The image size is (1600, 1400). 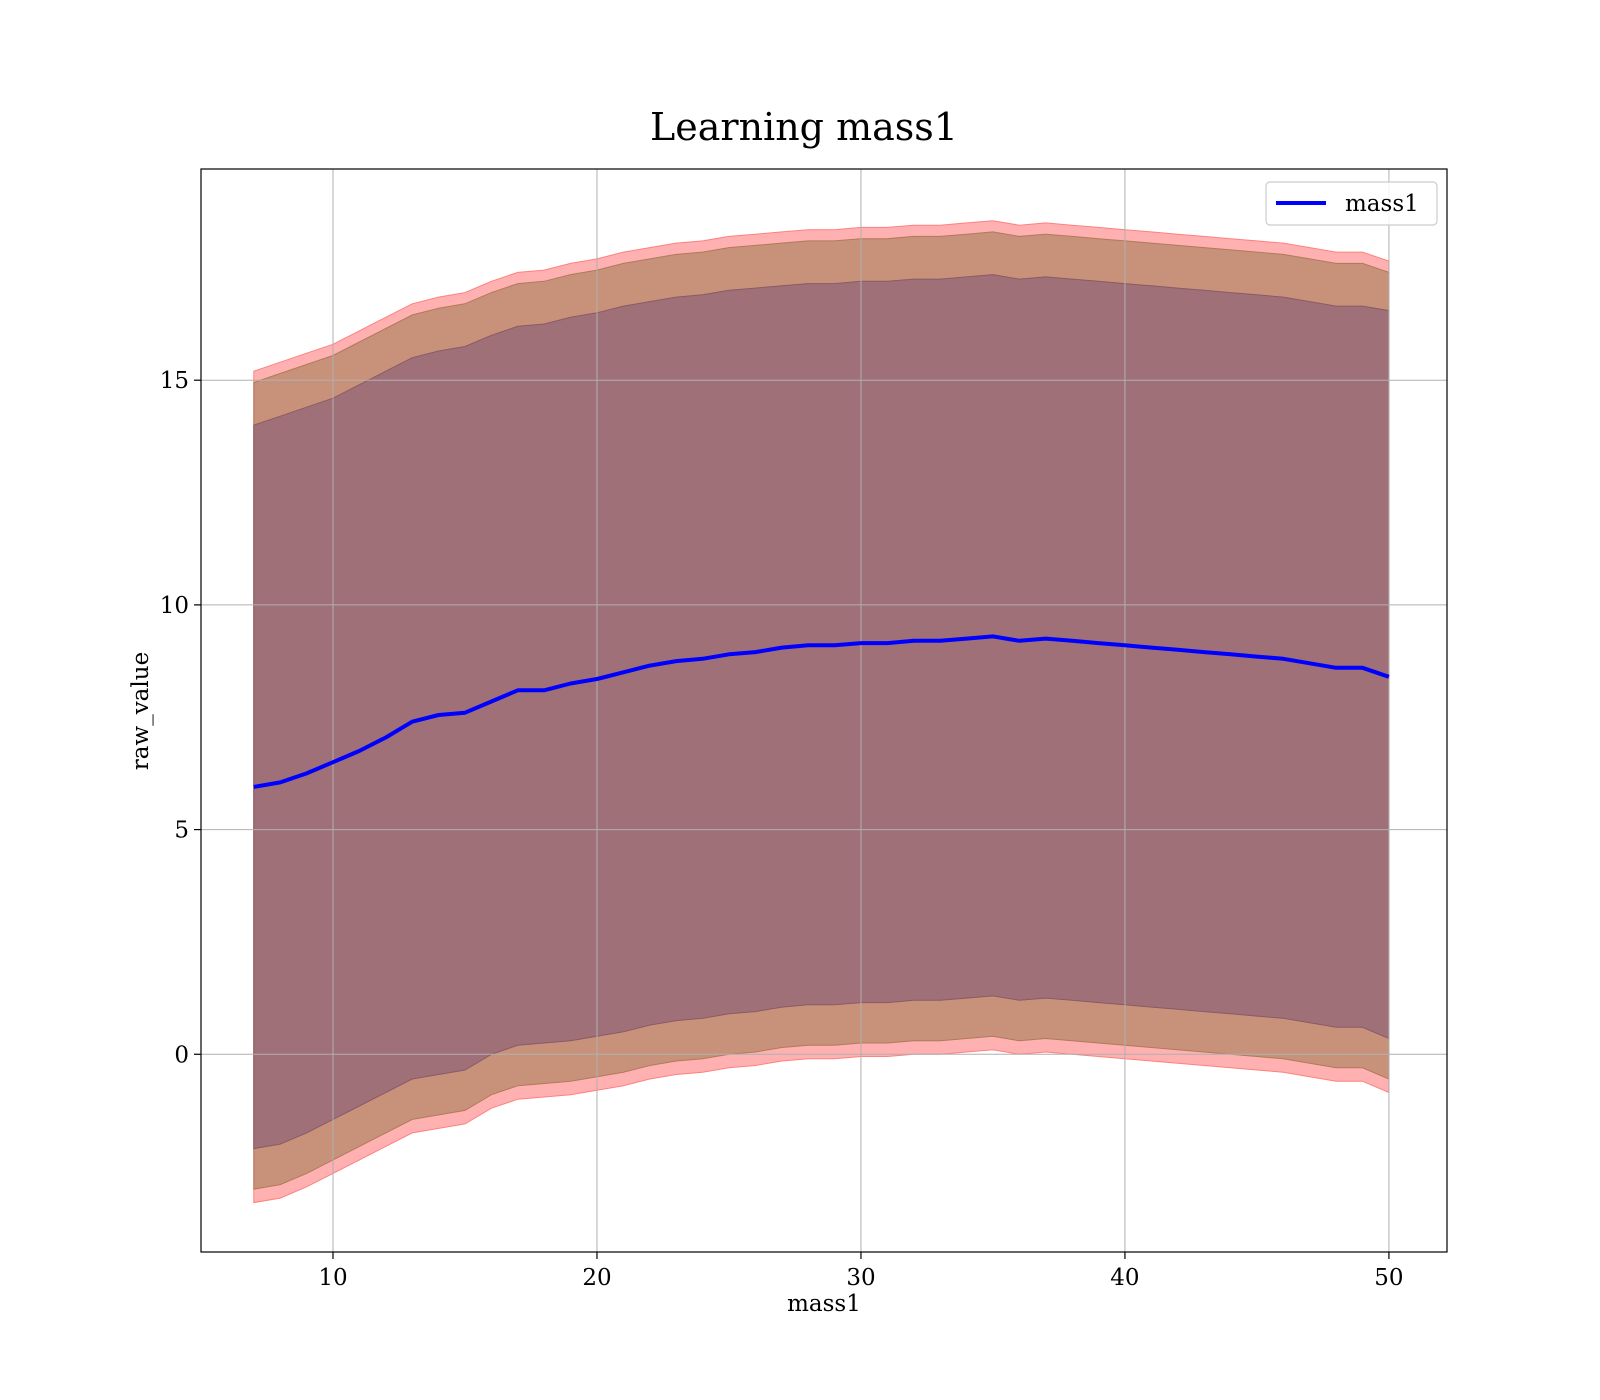 I want to click on y-tick-label: 0, so click(x=181, y=1055).